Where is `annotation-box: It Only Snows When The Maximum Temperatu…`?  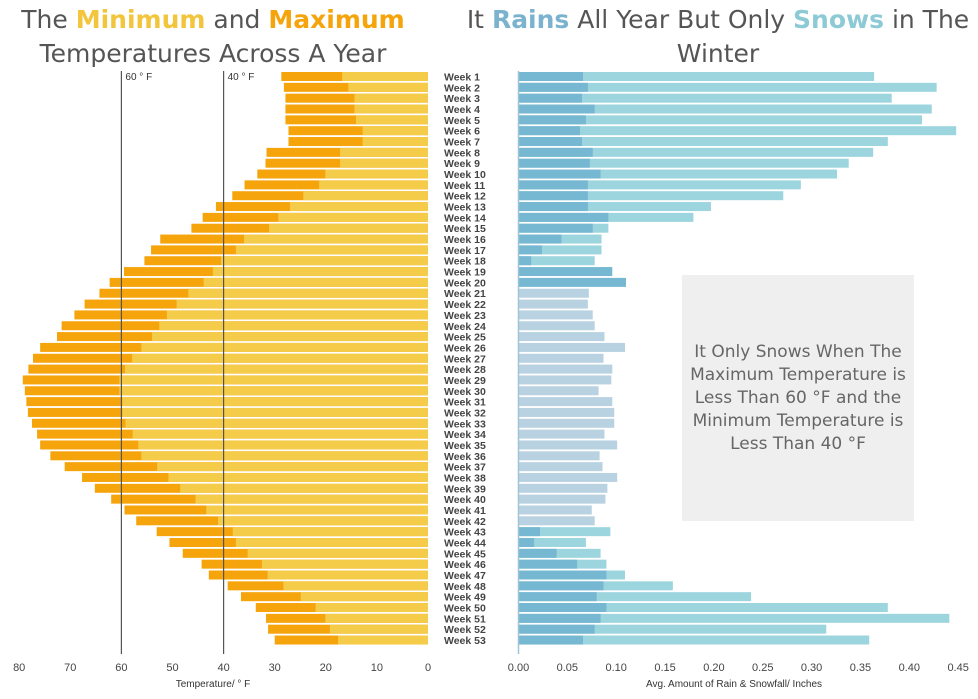 annotation-box: It Only Snows When The Maximum Temperatu… is located at coordinates (798, 398).